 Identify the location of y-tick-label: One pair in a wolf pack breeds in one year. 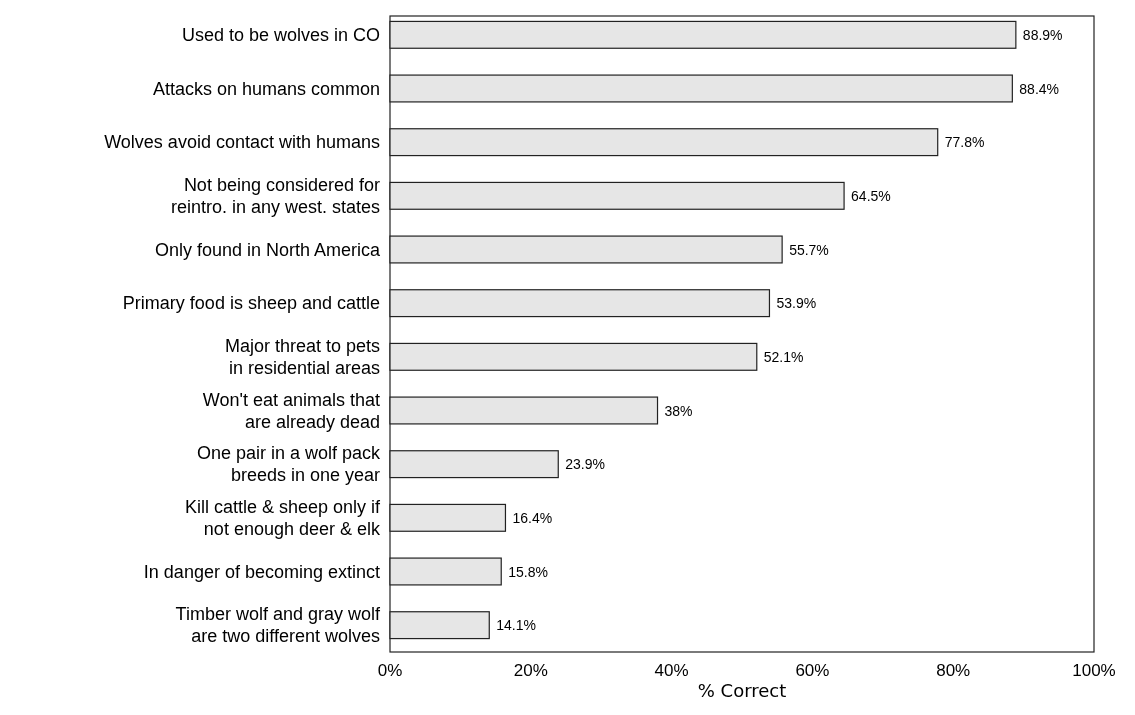
(288, 464).